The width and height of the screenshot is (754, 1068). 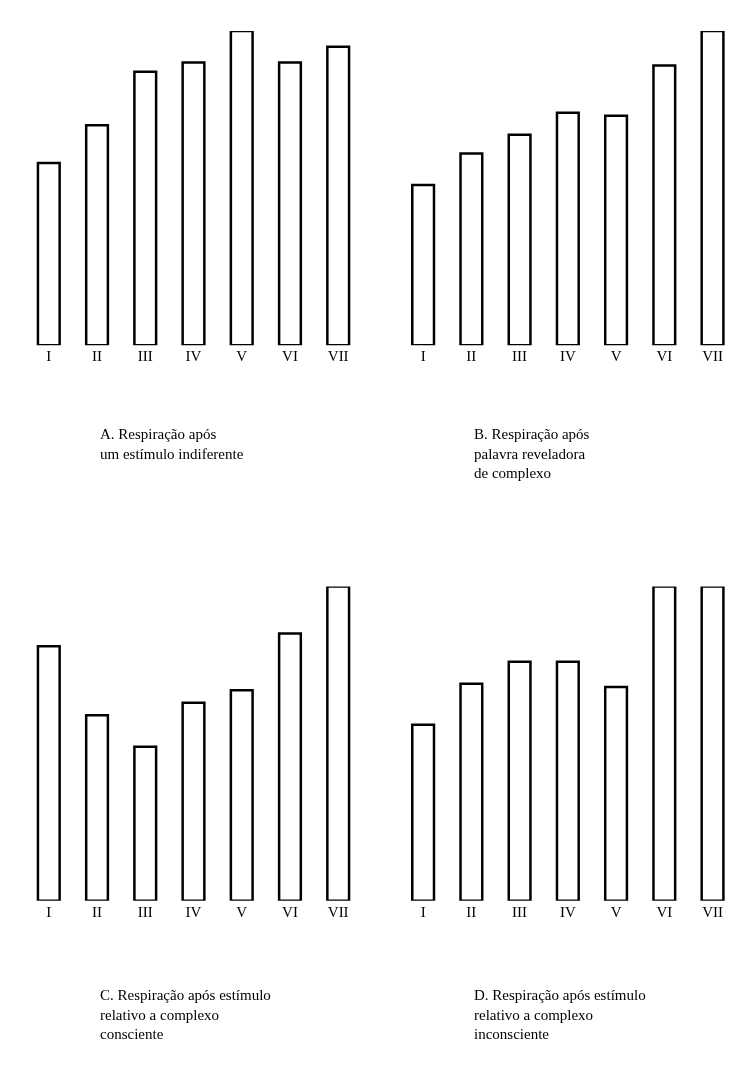 What do you see at coordinates (185, 1014) in the screenshot?
I see `text: C. Respiração após estímulo relativo a complexo consciente` at bounding box center [185, 1014].